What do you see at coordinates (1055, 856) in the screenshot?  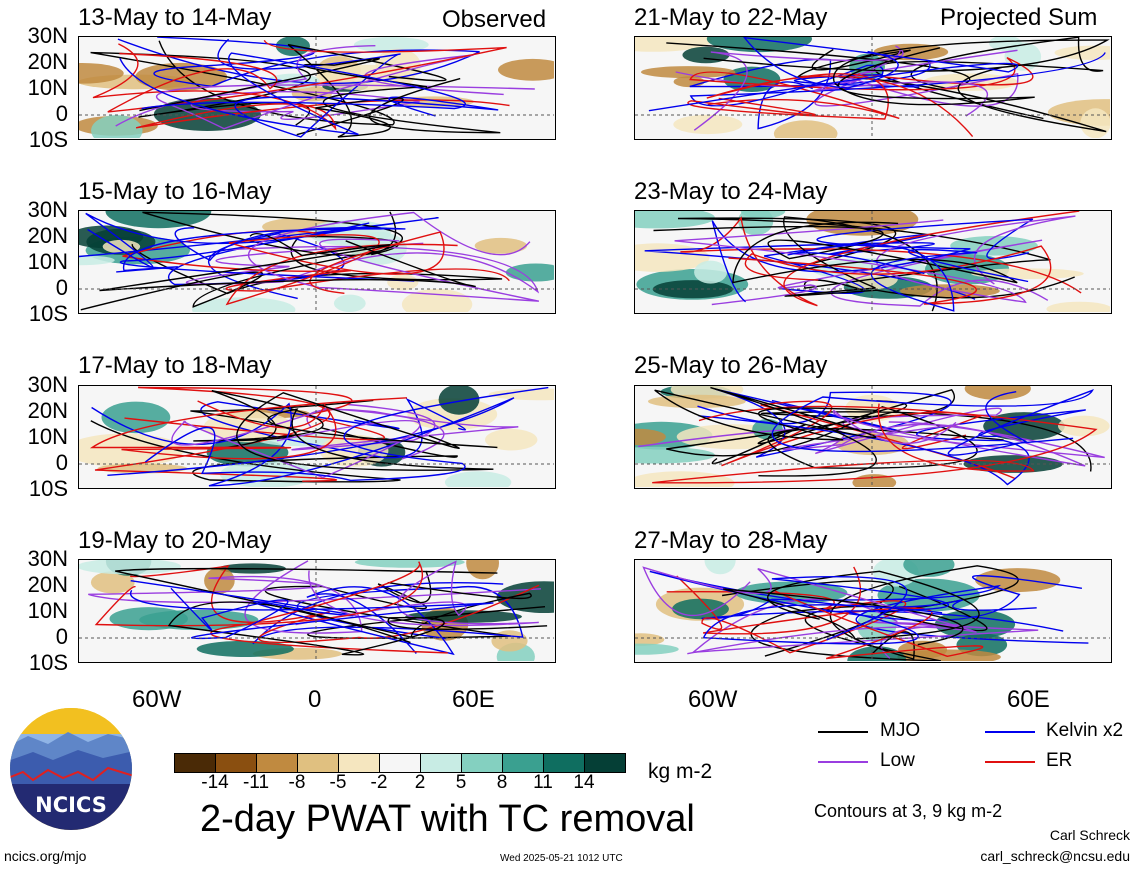 I see `footer-email: carl_schreck@ncsu.edu` at bounding box center [1055, 856].